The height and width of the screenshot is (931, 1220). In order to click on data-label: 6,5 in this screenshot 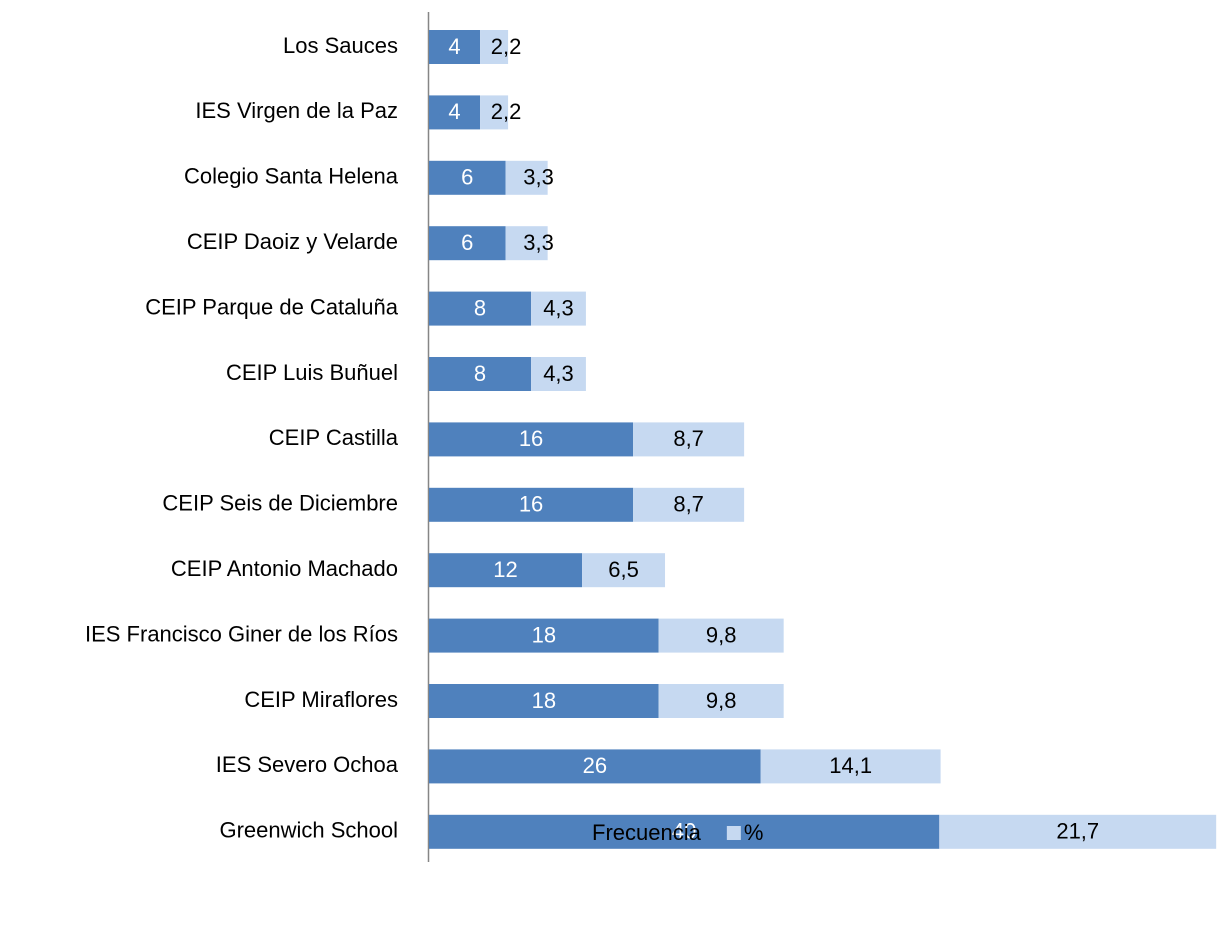, I will do `click(623, 569)`.